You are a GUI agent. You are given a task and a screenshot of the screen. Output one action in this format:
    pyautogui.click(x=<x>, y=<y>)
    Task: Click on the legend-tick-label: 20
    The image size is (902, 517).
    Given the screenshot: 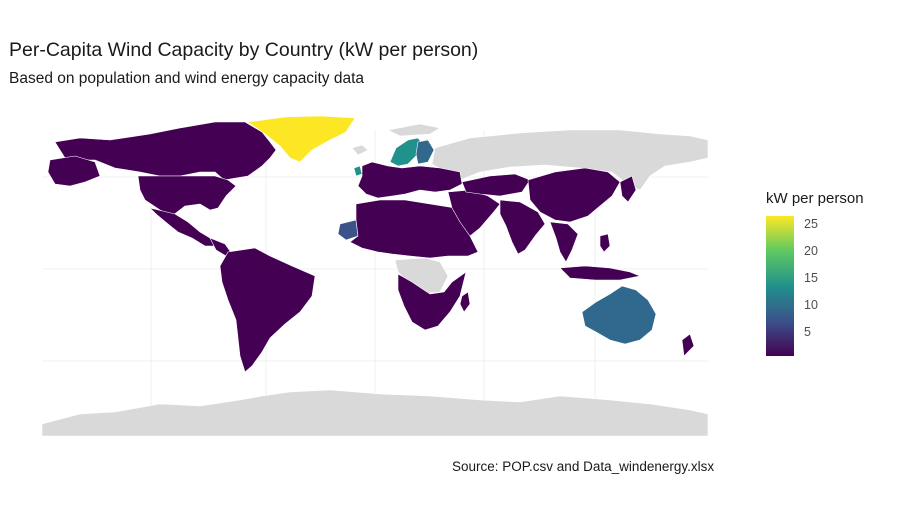 What is the action you would take?
    pyautogui.click(x=811, y=251)
    